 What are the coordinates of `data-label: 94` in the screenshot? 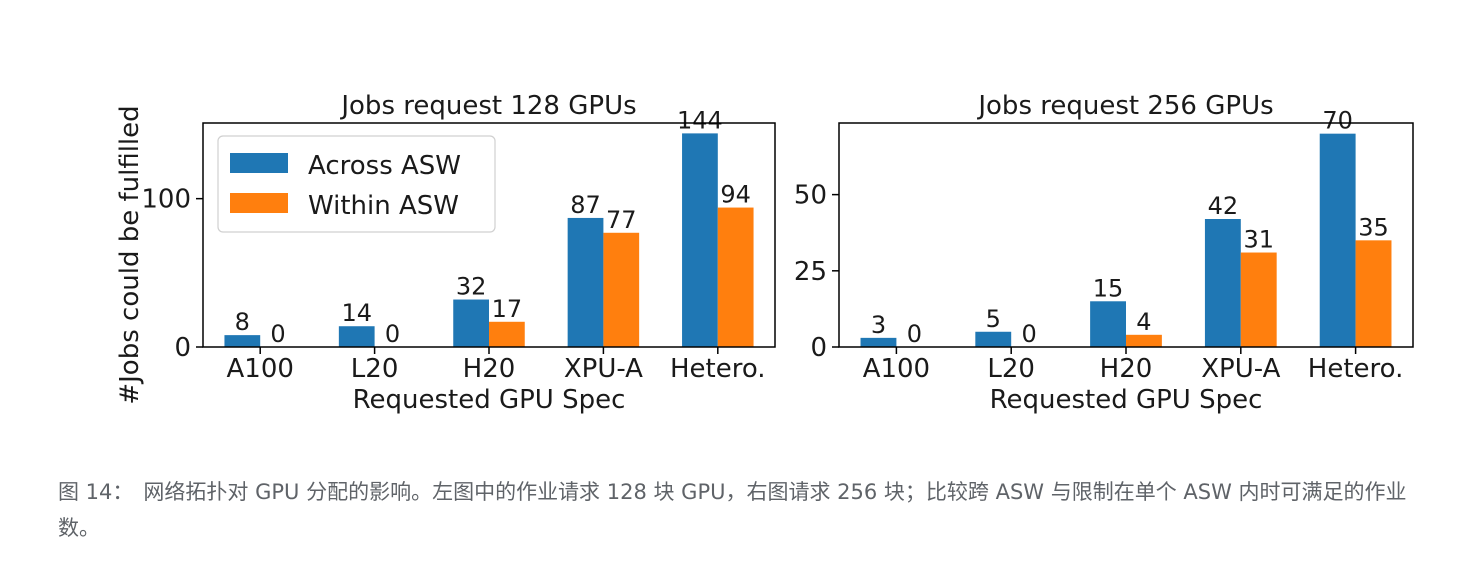 It's located at (735, 195).